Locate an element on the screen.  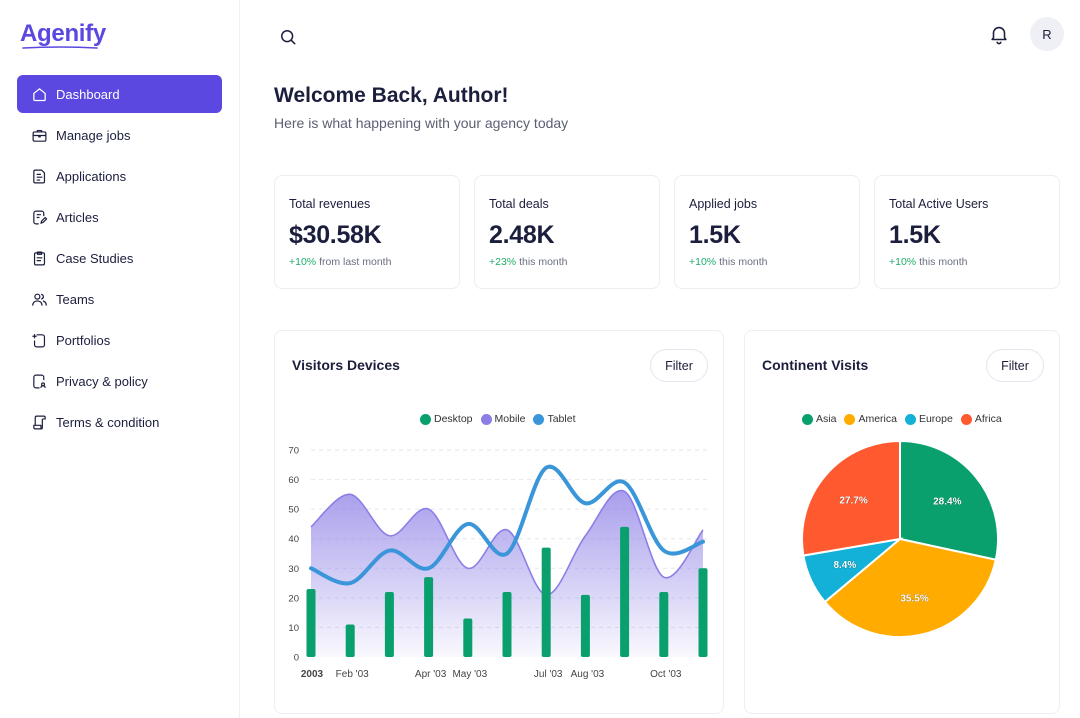
portfolio-icon is located at coordinates (39, 340).